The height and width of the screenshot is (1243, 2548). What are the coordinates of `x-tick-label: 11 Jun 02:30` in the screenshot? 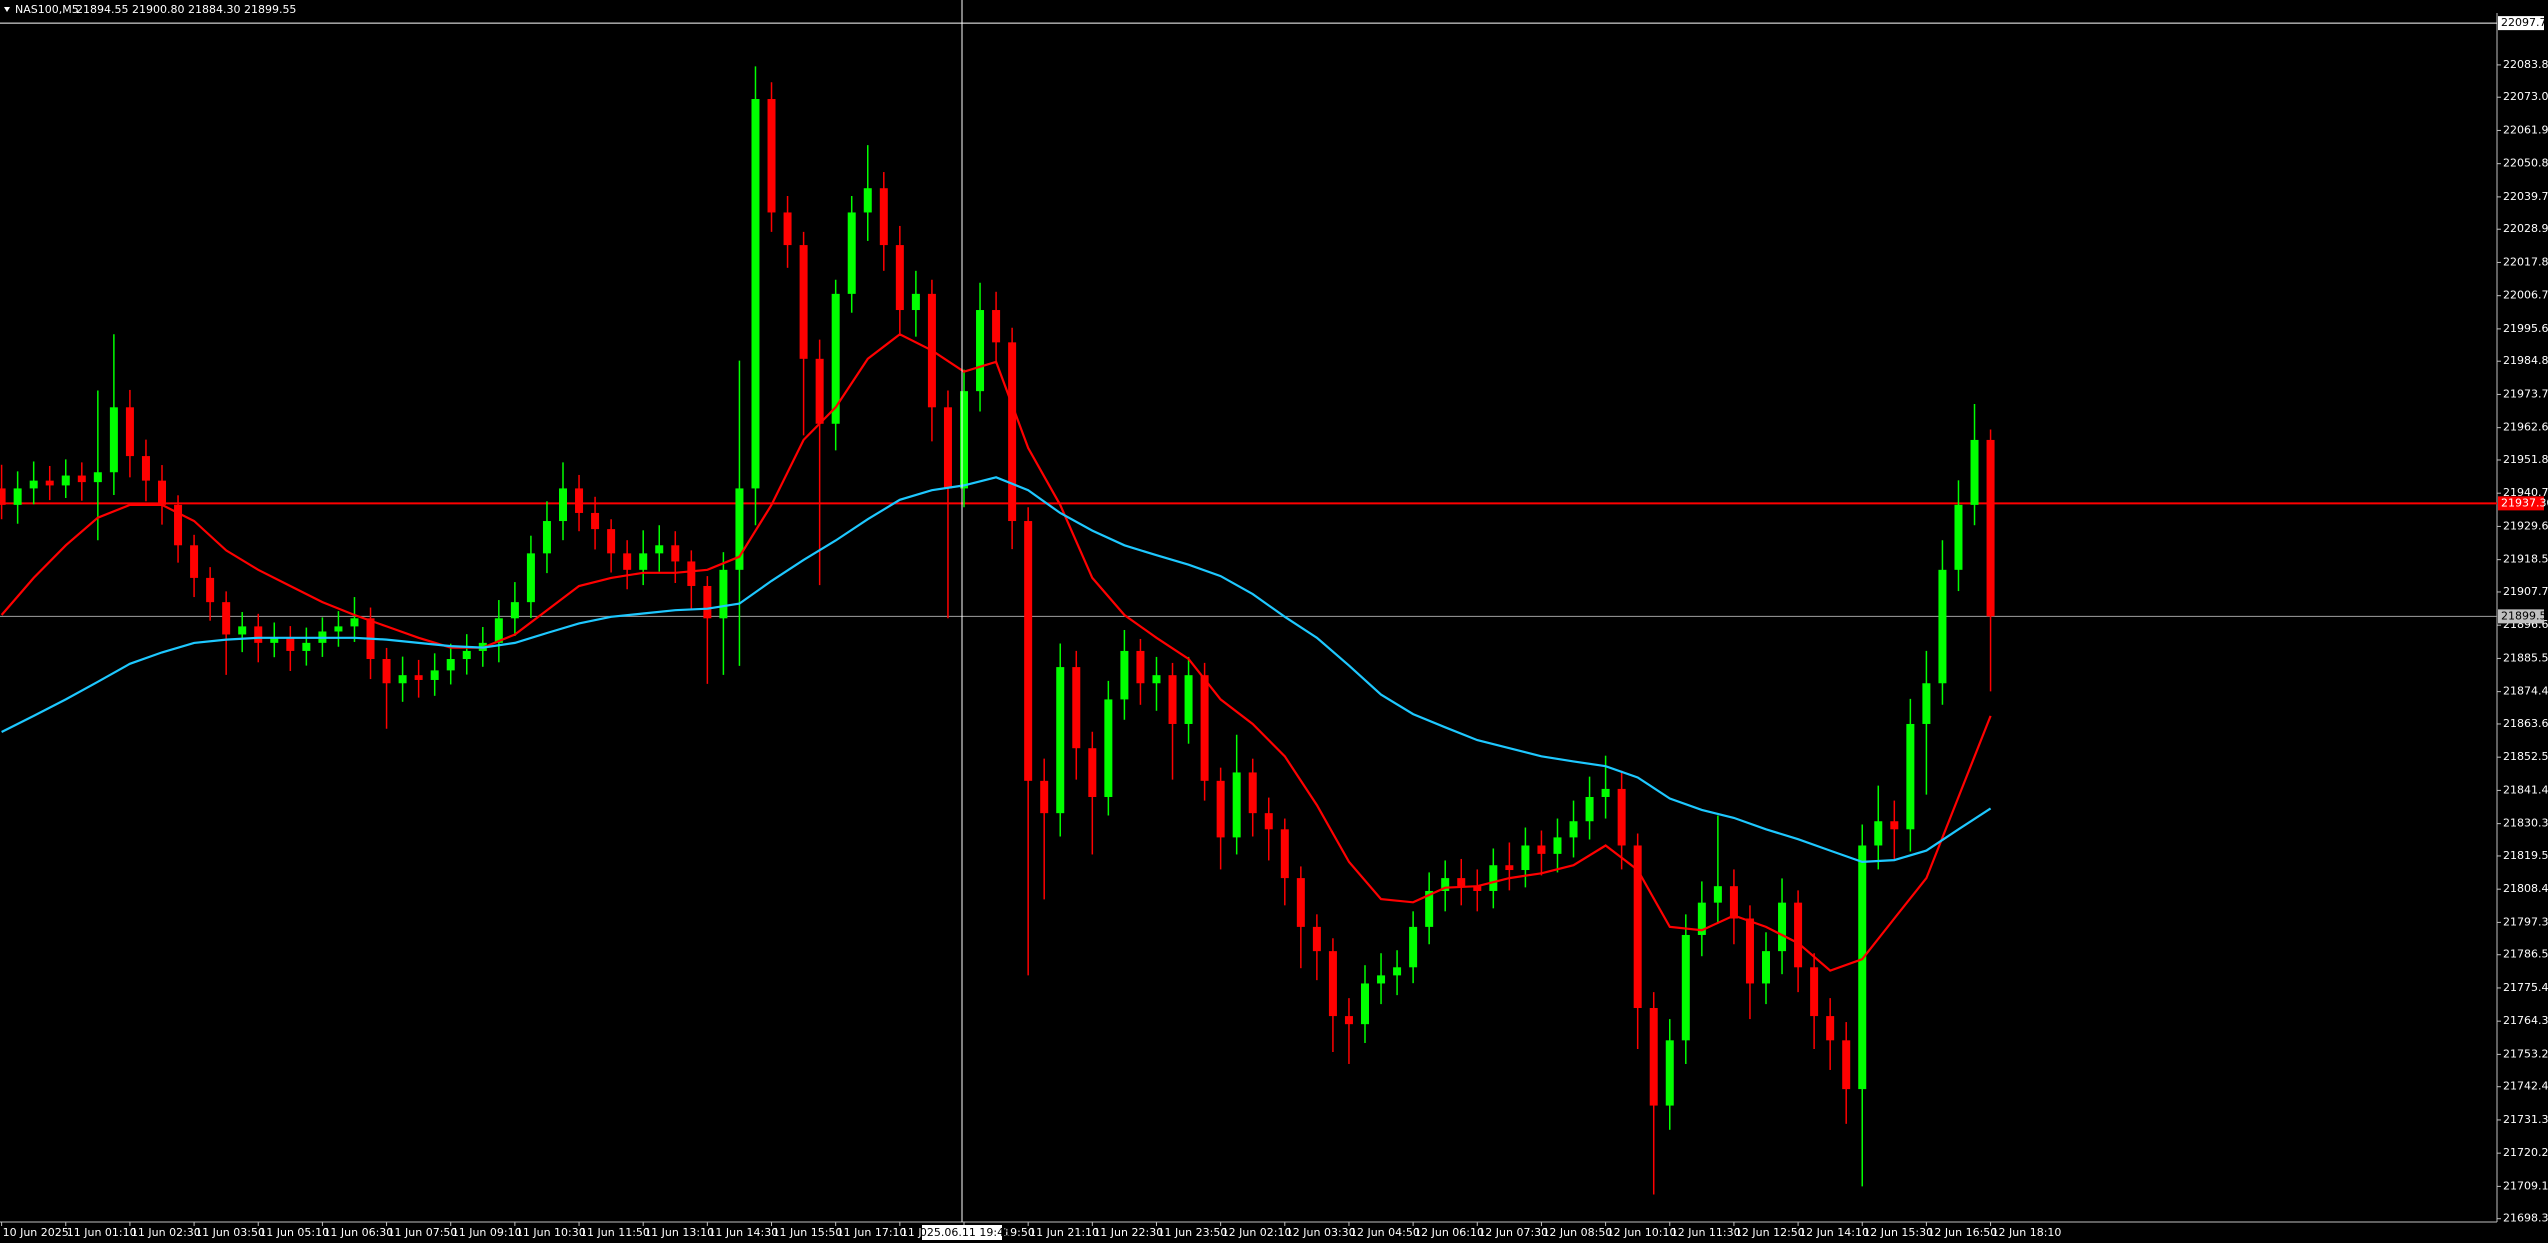 It's located at (166, 1232).